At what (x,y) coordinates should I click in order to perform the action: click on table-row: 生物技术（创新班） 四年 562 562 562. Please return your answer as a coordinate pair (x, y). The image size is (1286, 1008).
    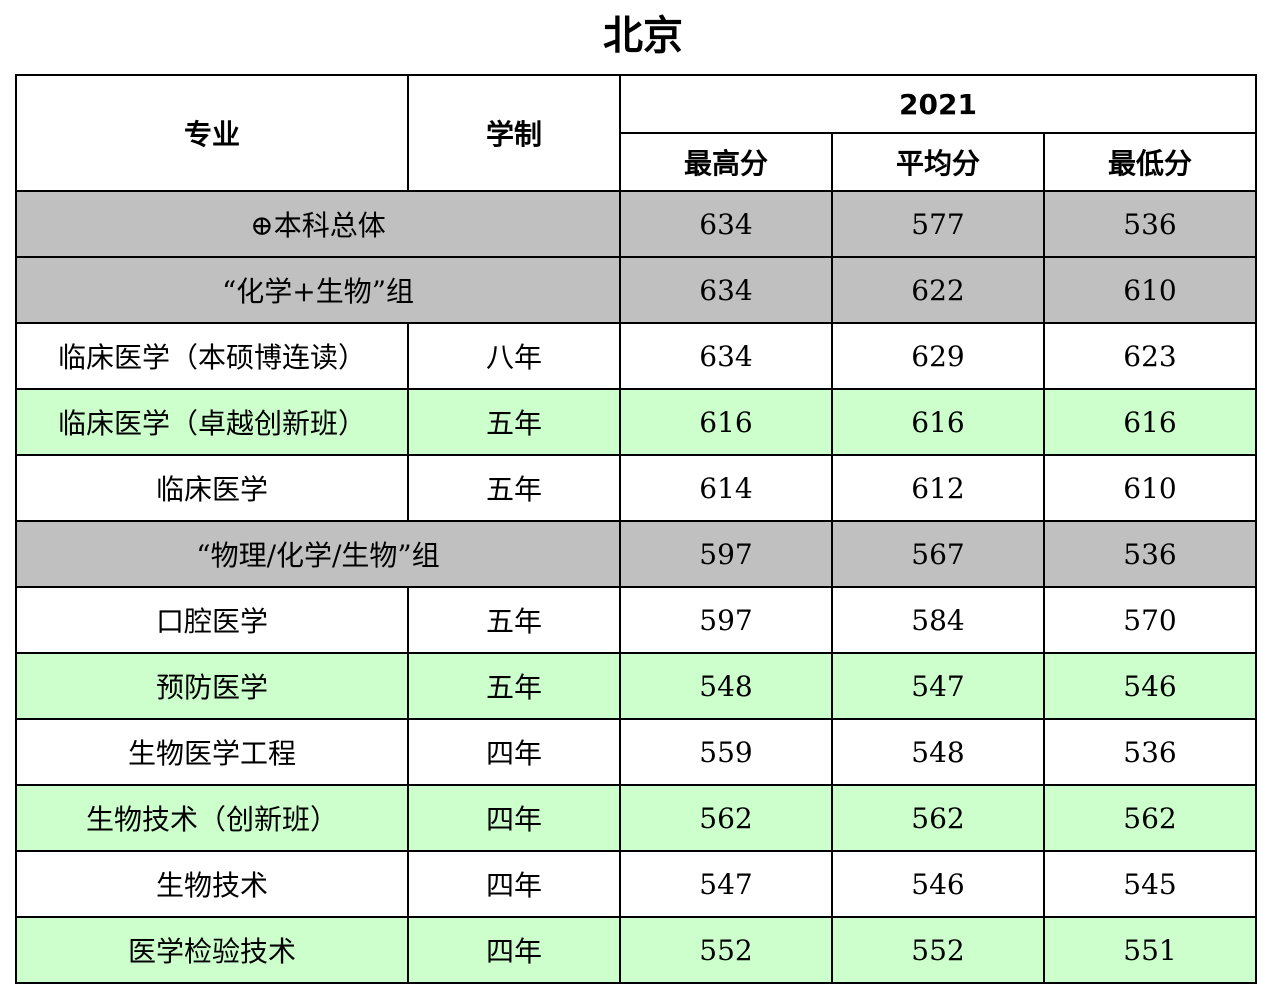
    Looking at the image, I should click on (636, 818).